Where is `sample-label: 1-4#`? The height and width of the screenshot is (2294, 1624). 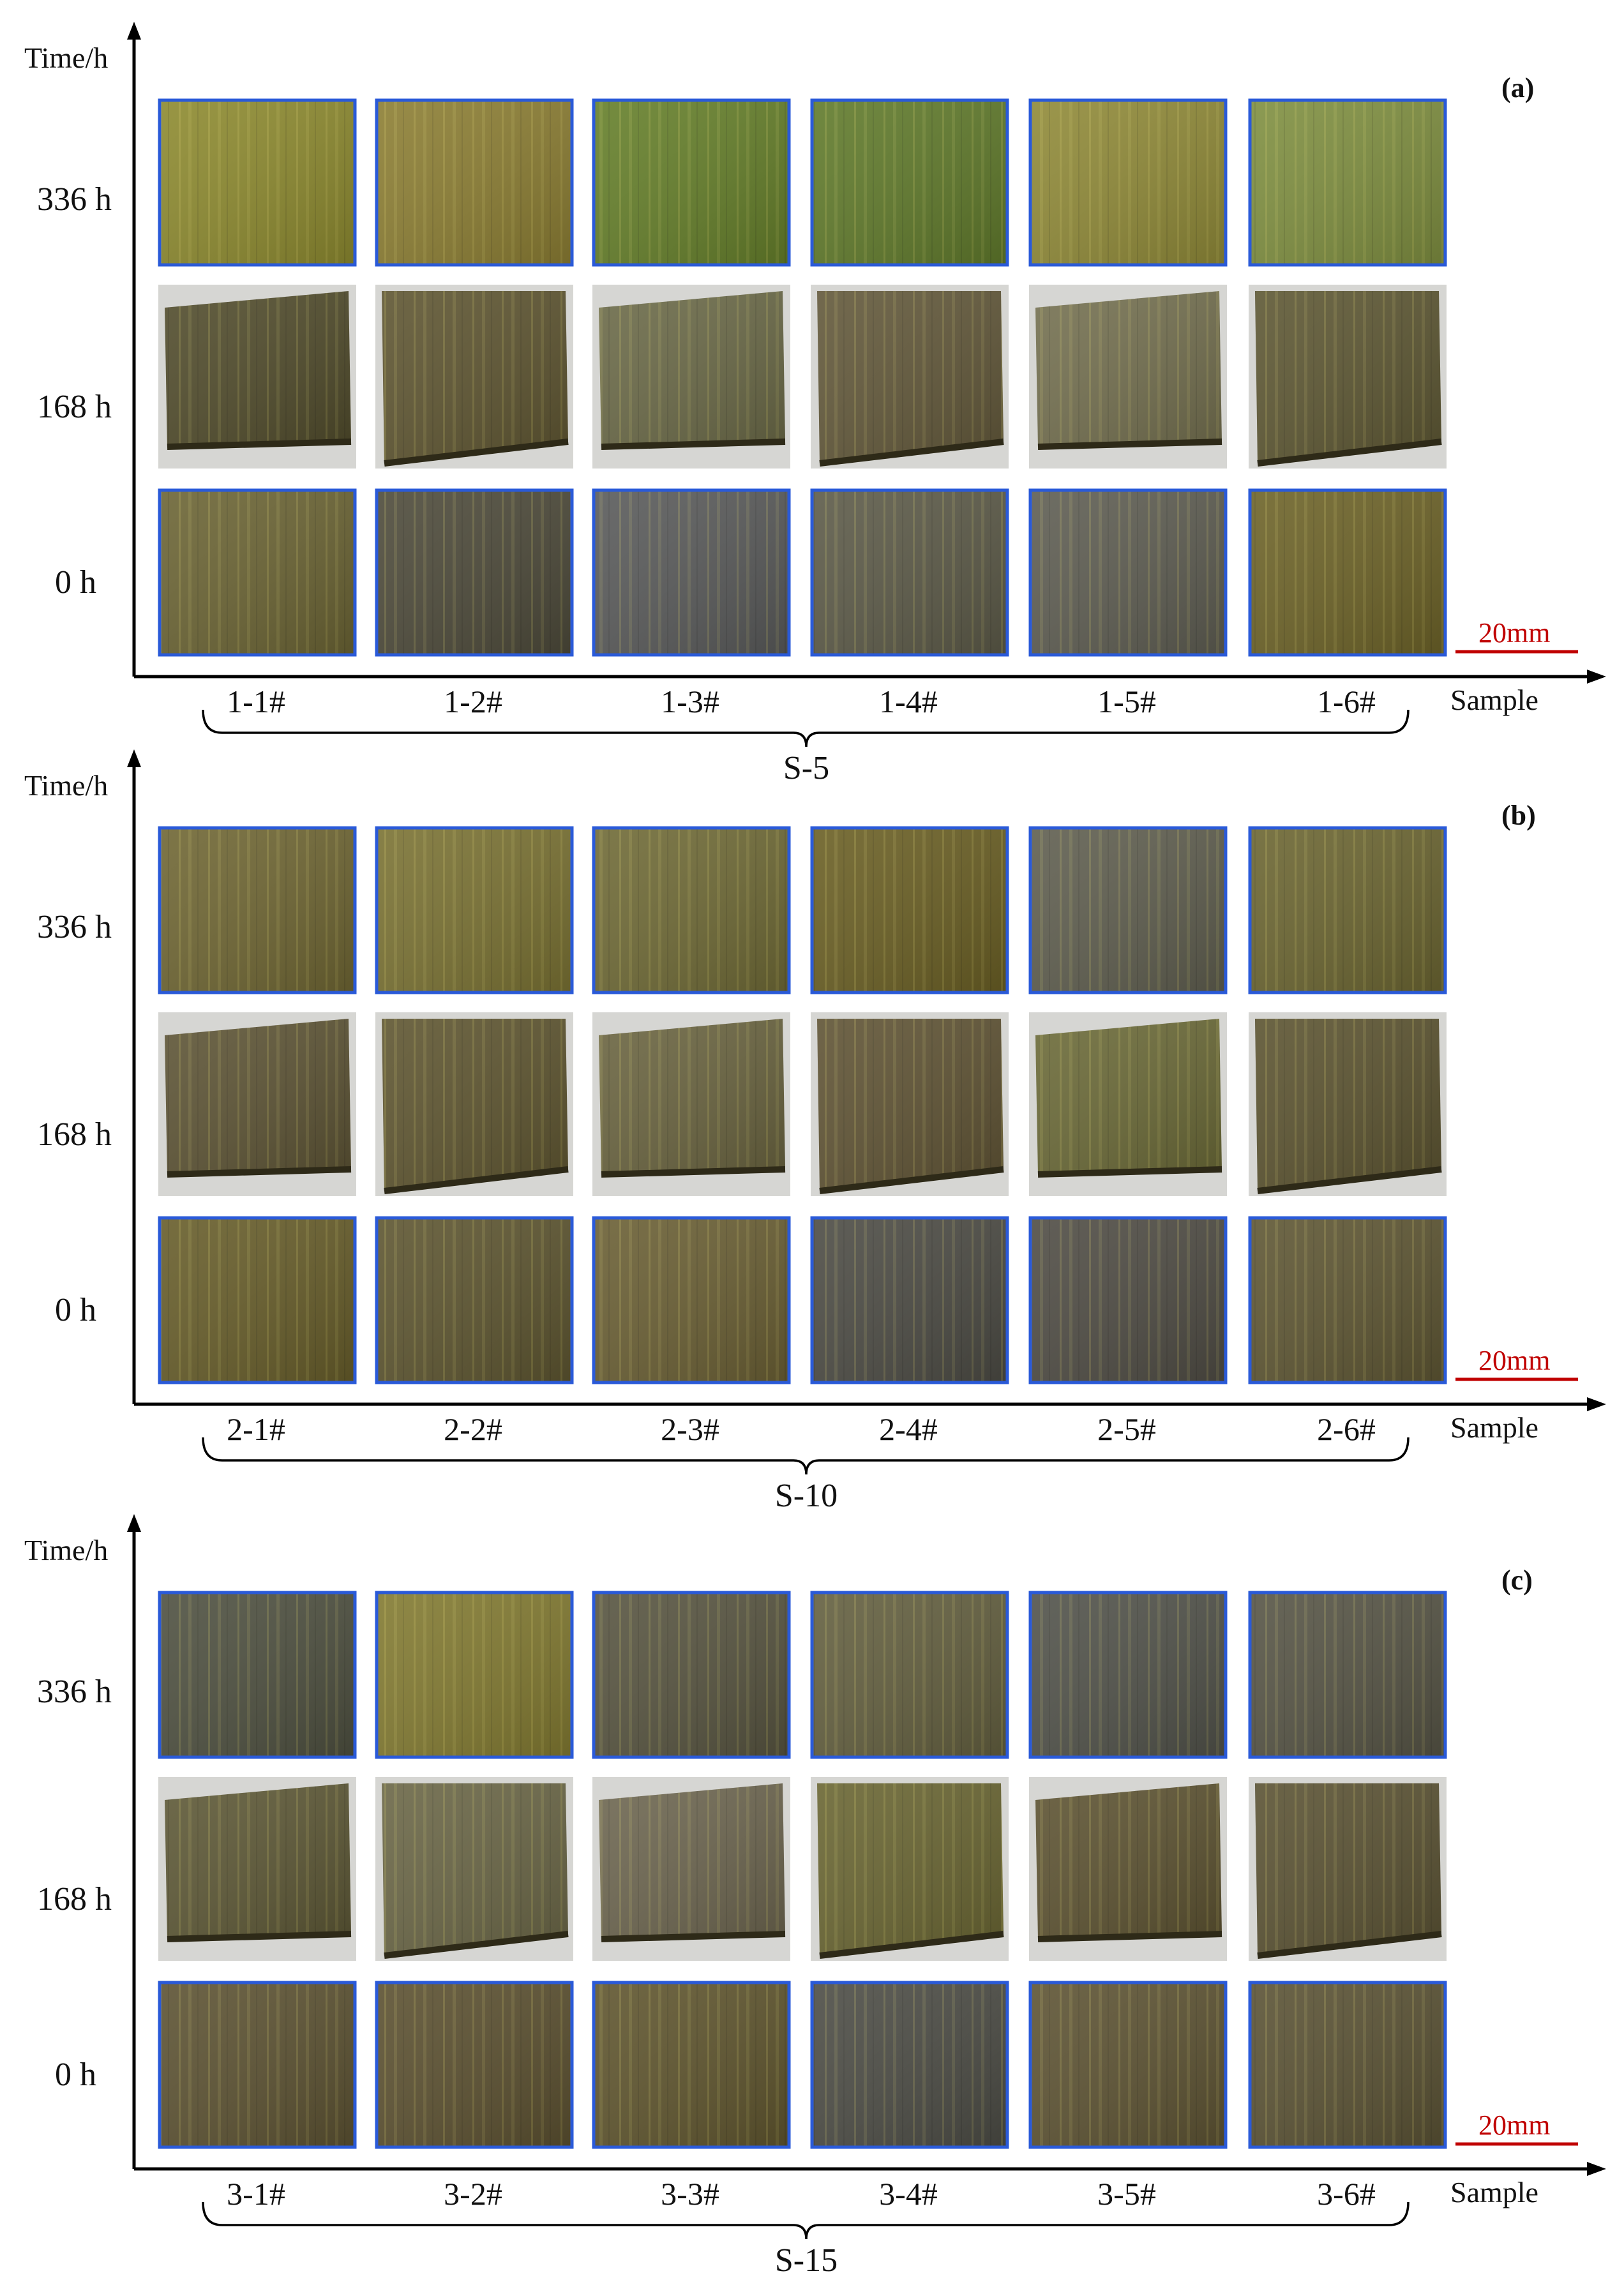
sample-label: 1-4# is located at coordinates (908, 701).